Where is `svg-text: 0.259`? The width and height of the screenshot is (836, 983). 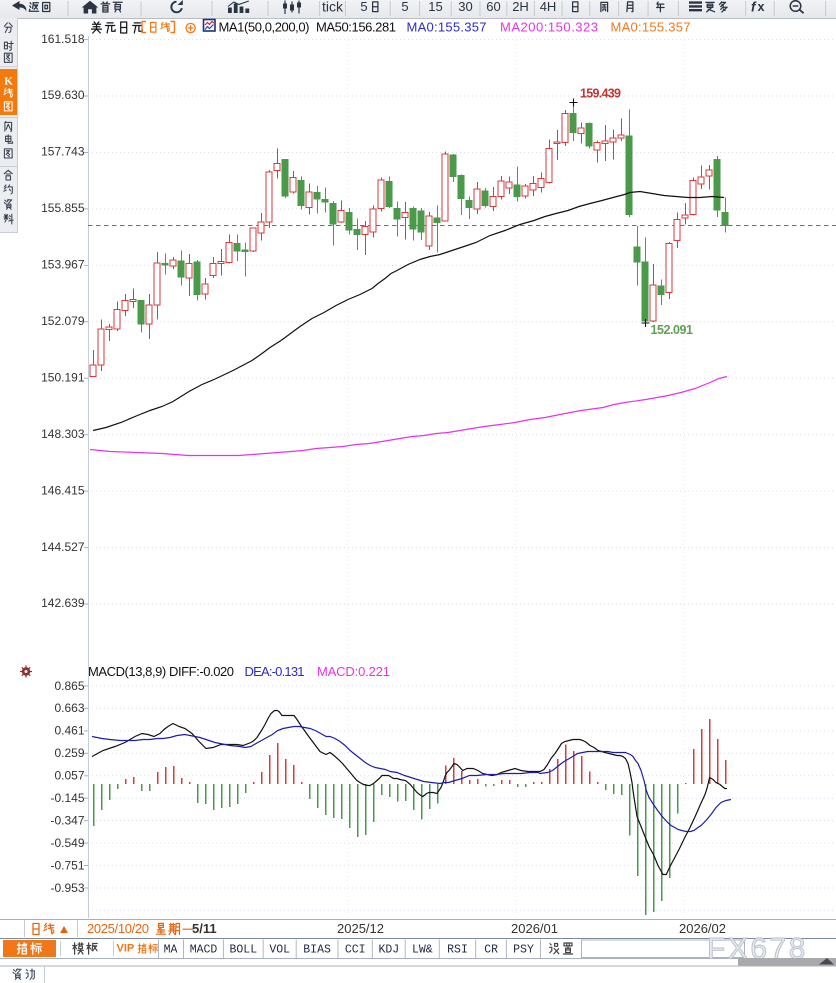 svg-text: 0.259 is located at coordinates (69, 753).